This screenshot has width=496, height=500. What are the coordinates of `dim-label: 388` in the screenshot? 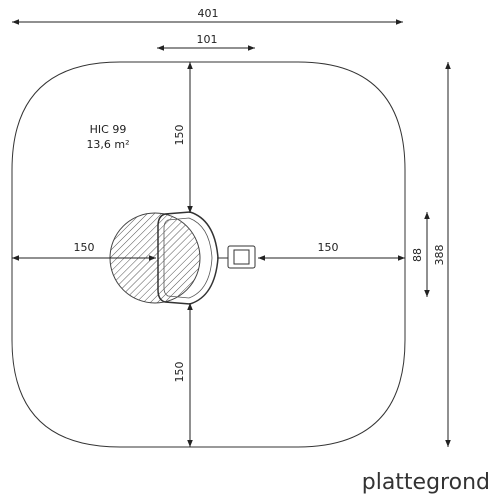 It's located at (439, 255).